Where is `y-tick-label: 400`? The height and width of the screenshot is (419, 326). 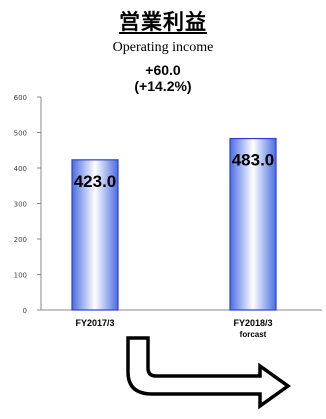 y-tick-label: 400 is located at coordinates (20, 169).